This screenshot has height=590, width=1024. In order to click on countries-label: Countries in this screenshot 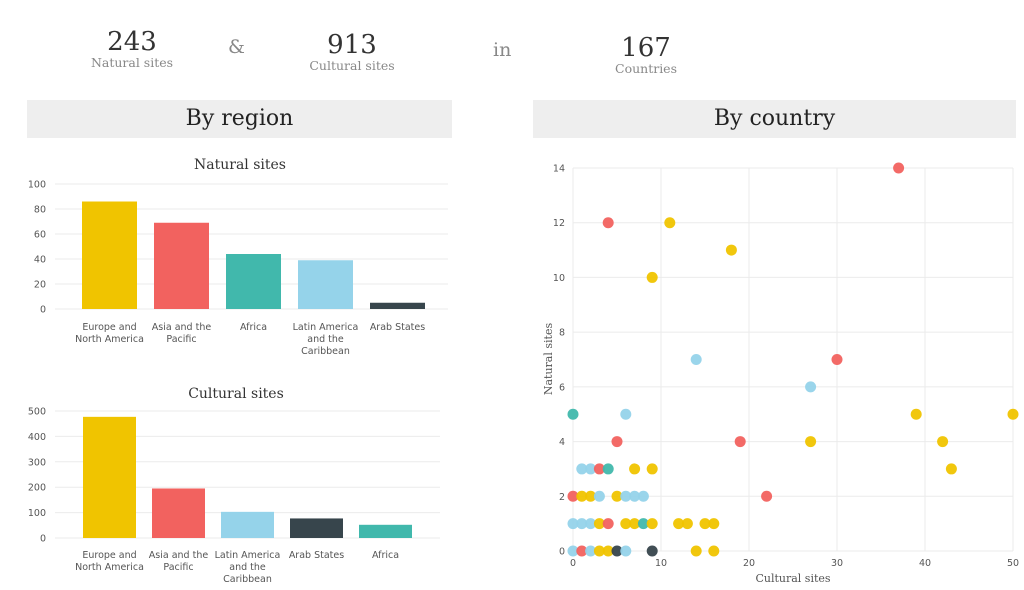, I will do `click(646, 68)`.